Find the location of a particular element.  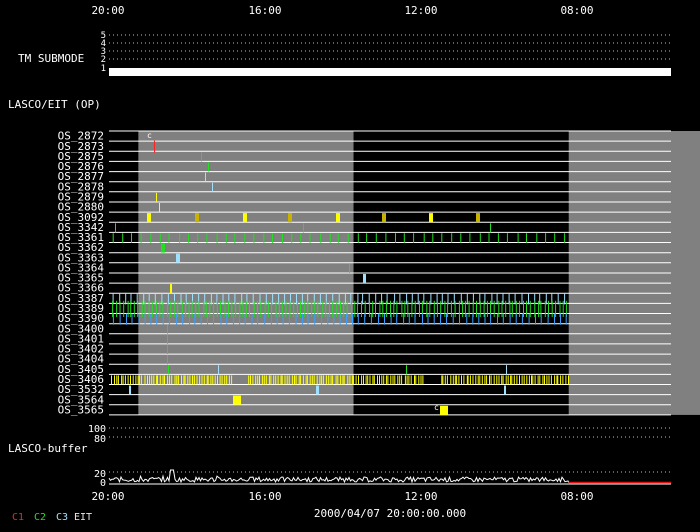

os-row-label: OS_3532 is located at coordinates (81, 389).